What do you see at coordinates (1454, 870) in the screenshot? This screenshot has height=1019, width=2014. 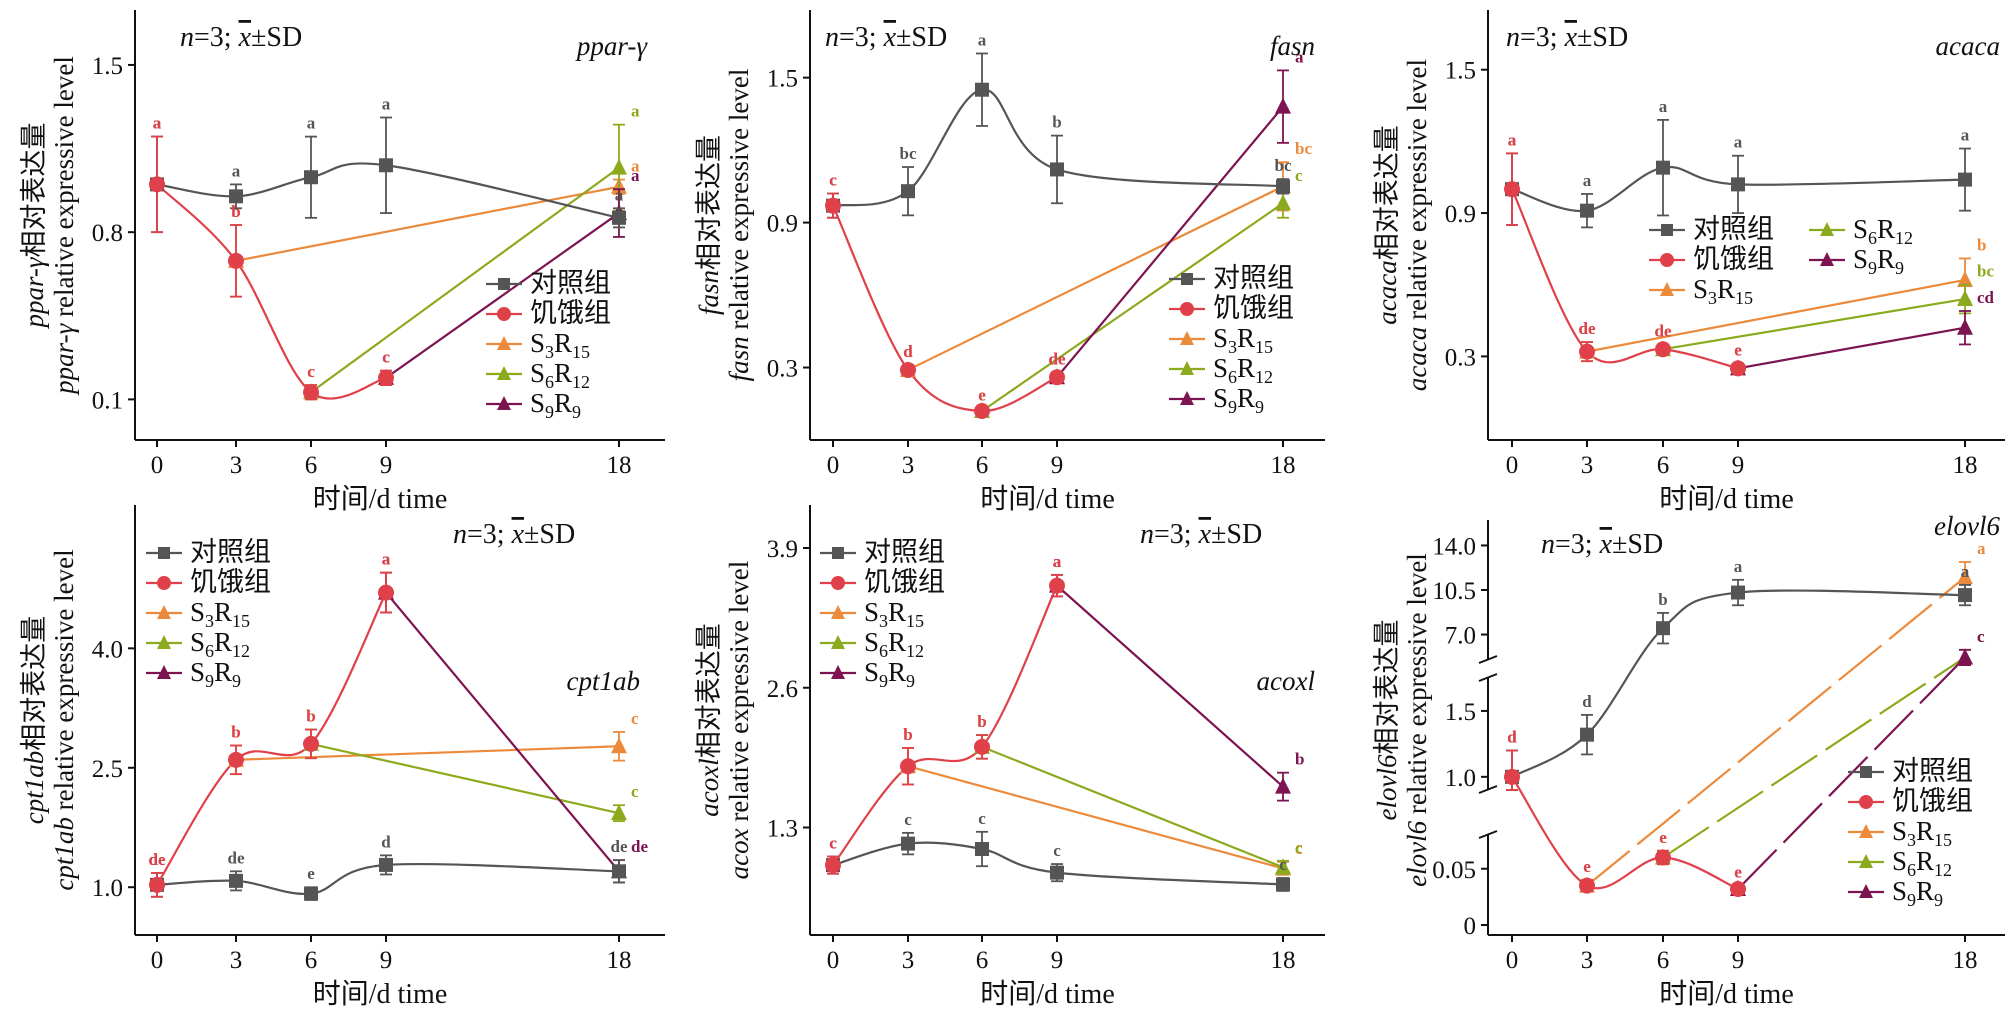 I see `y-tick-label: 0.05` at bounding box center [1454, 870].